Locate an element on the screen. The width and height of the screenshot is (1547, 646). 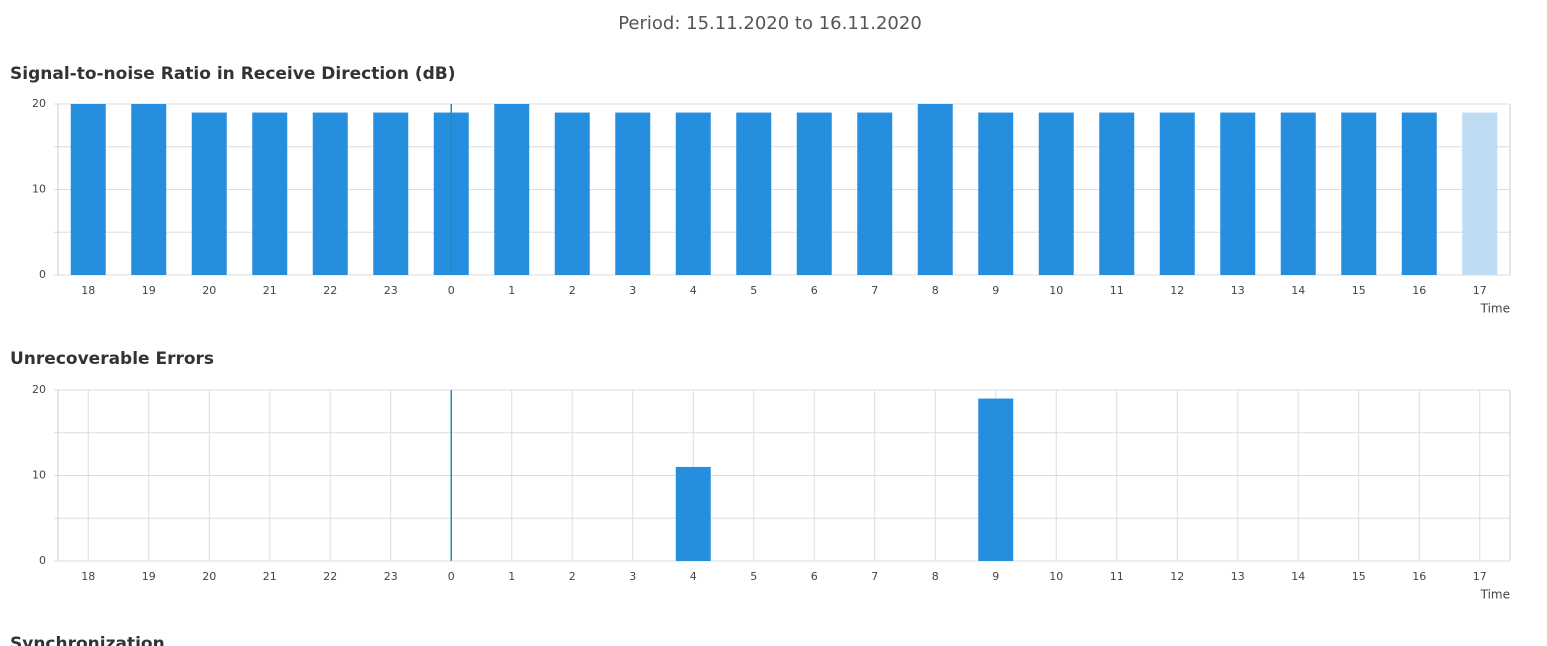
chart-title: Unrecoverable Errors is located at coordinates (112, 359).